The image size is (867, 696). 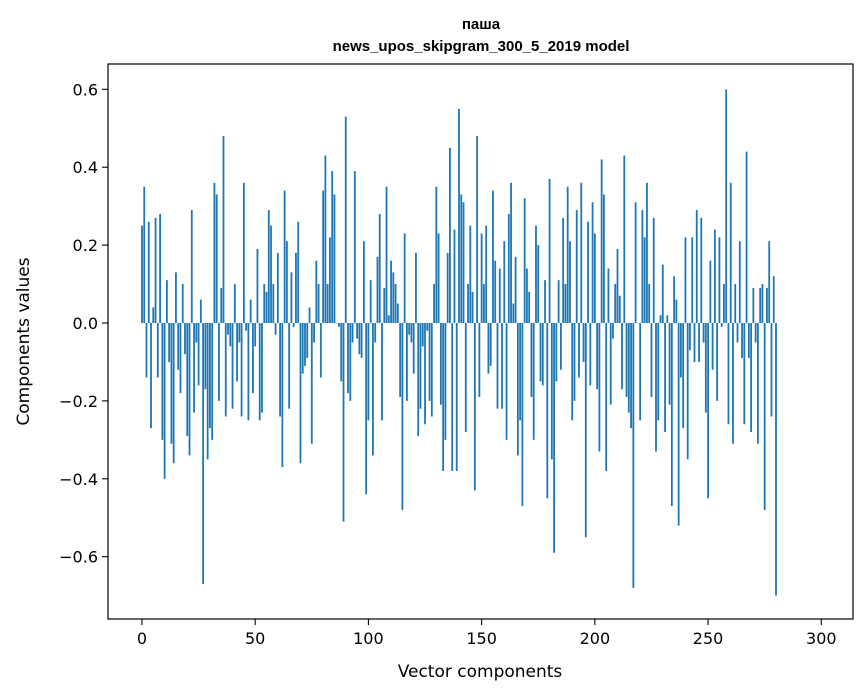 What do you see at coordinates (595, 638) in the screenshot?
I see `x-tick-label: 200` at bounding box center [595, 638].